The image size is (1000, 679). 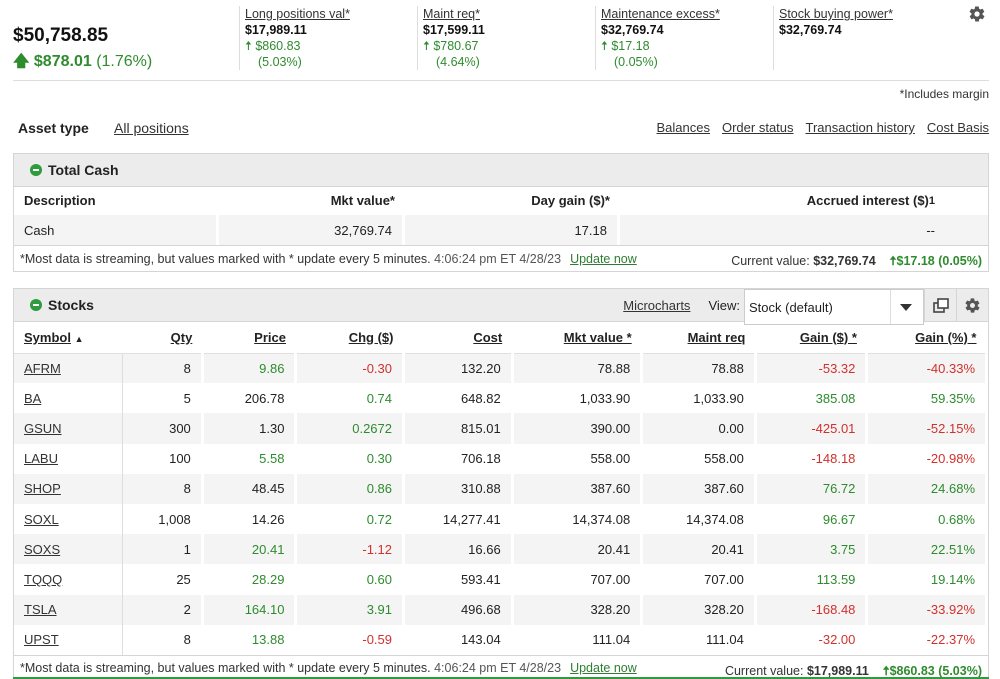 What do you see at coordinates (451, 14) in the screenshot?
I see `maint-req-label: Maint req*` at bounding box center [451, 14].